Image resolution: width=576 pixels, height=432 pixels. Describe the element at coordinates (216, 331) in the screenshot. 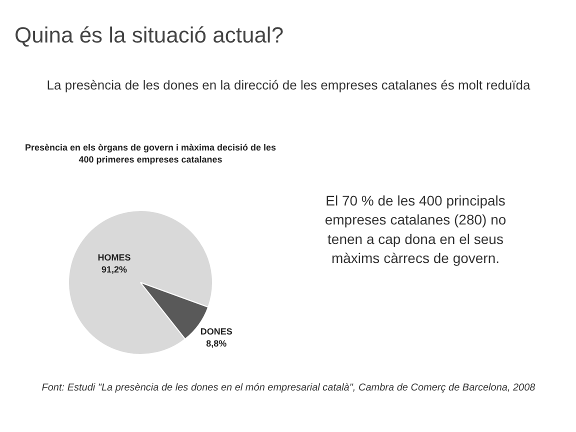

I see `slice-label: DONES` at that location.